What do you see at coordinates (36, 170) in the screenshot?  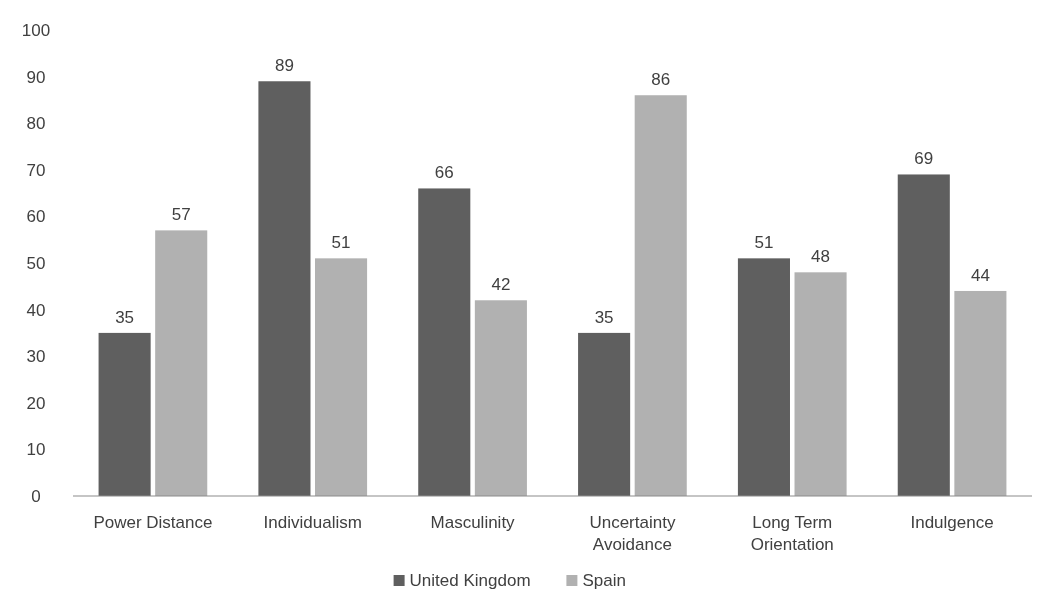 I see `y-tick-label: 70` at bounding box center [36, 170].